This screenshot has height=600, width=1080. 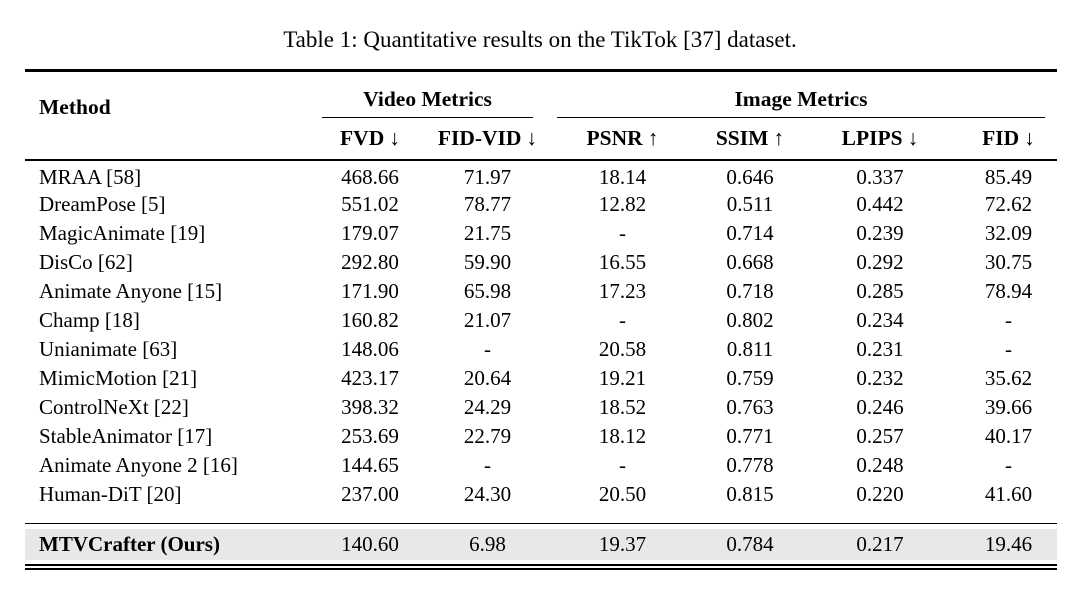 What do you see at coordinates (86, 262) in the screenshot?
I see `method-cell: DisCo [62]` at bounding box center [86, 262].